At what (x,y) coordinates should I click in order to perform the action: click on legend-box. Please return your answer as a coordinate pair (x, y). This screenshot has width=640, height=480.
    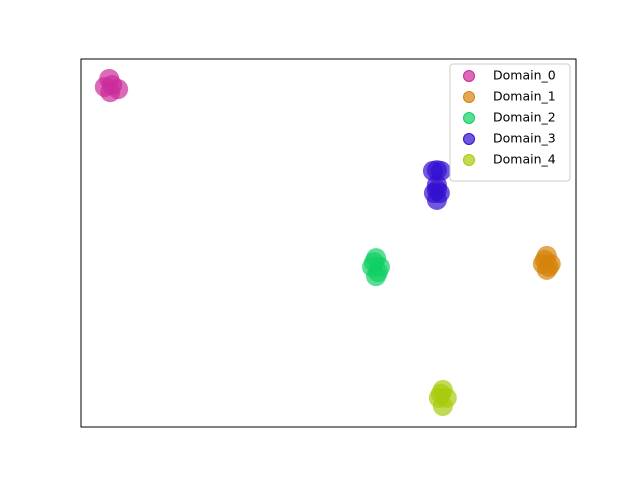
    Looking at the image, I should click on (510, 122).